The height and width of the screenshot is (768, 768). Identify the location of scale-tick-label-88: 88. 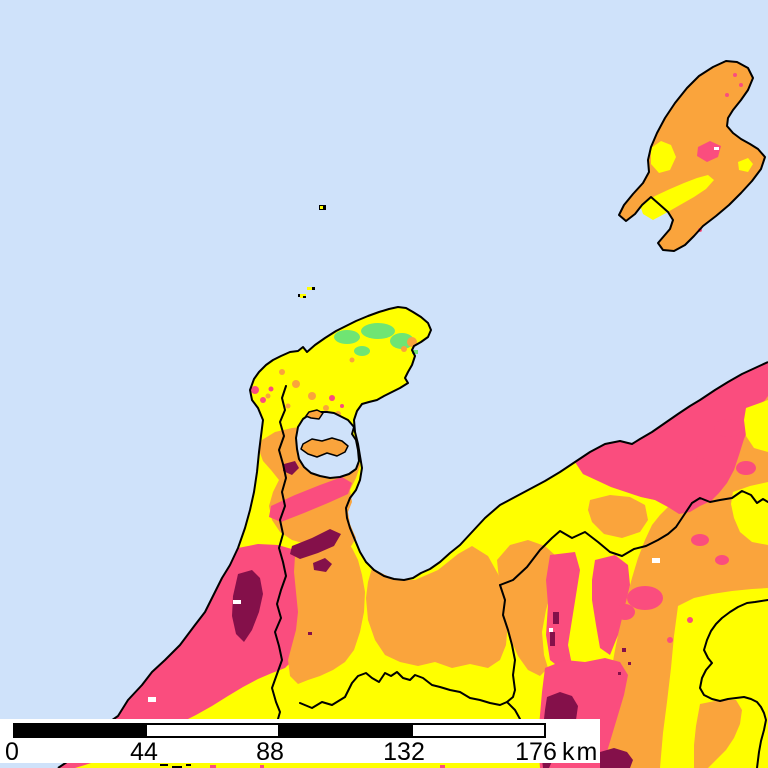
(270, 752).